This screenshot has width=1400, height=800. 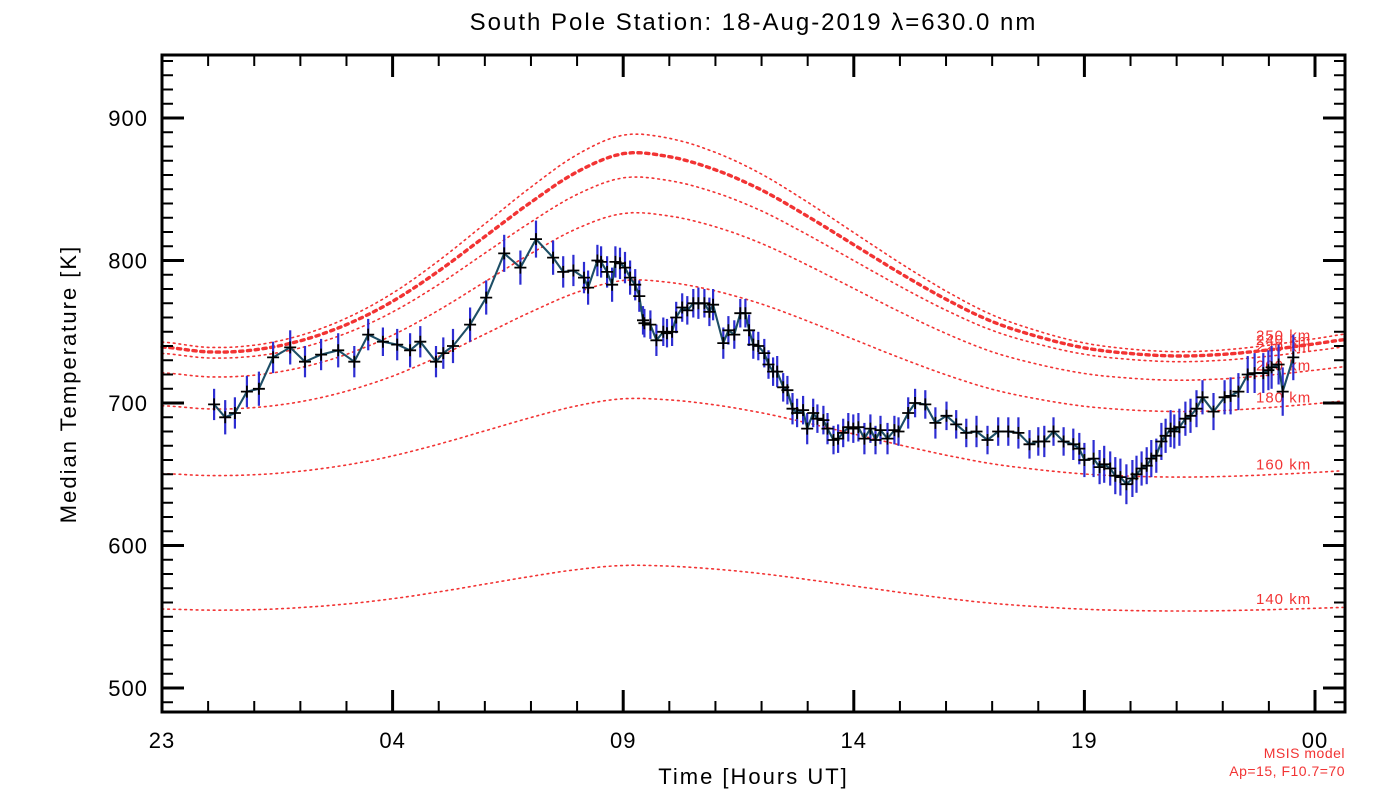 What do you see at coordinates (128, 688) in the screenshot?
I see `y-tick-label: 500` at bounding box center [128, 688].